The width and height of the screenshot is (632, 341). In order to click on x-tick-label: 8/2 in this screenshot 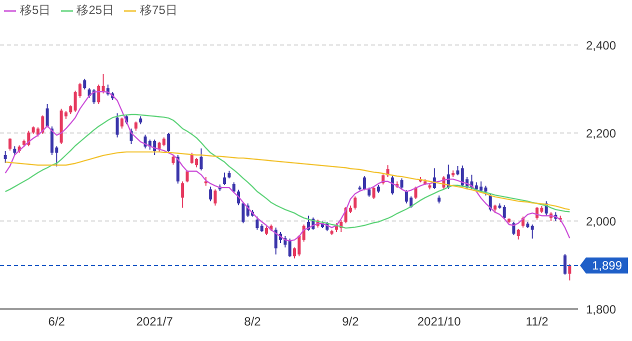, I will do `click(253, 321)`.